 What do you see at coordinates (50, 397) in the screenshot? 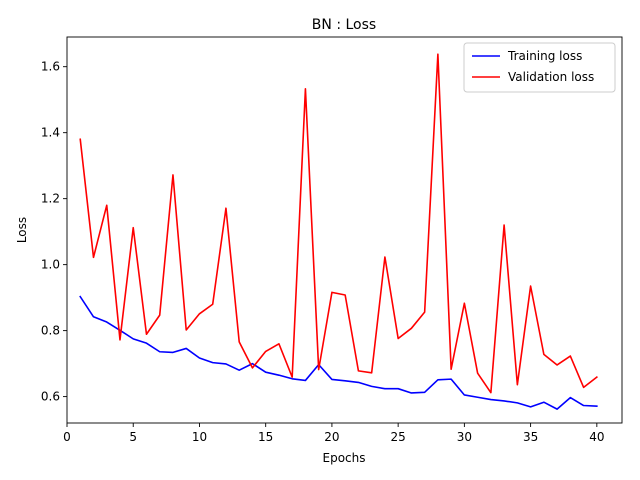
I see `y-tick-label: 0.6` at bounding box center [50, 397].